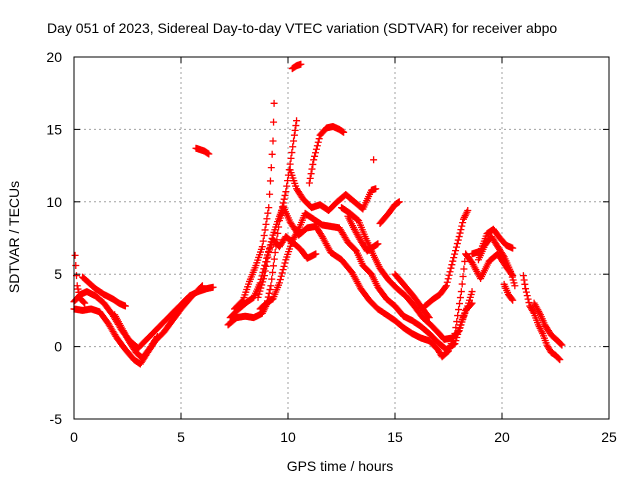 The width and height of the screenshot is (640, 480). Describe the element at coordinates (58, 347) in the screenshot. I see `y-tick-label: 0` at that location.